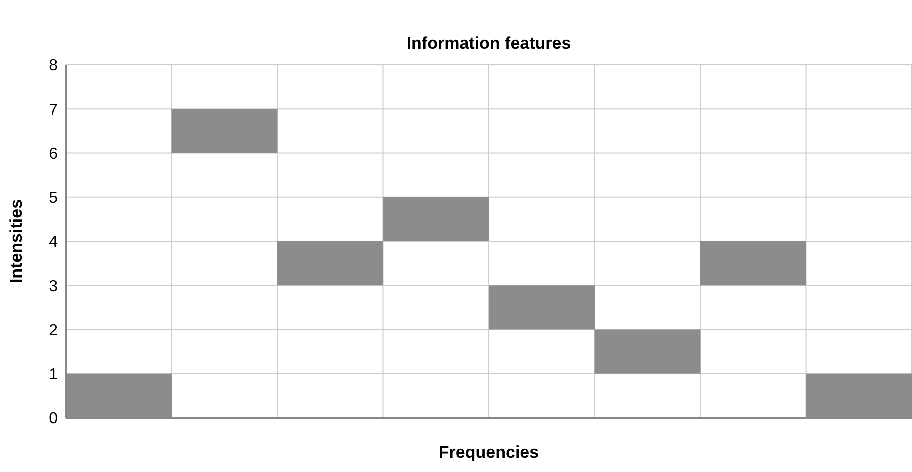  What do you see at coordinates (489, 44) in the screenshot?
I see `chart-title: Information features` at bounding box center [489, 44].